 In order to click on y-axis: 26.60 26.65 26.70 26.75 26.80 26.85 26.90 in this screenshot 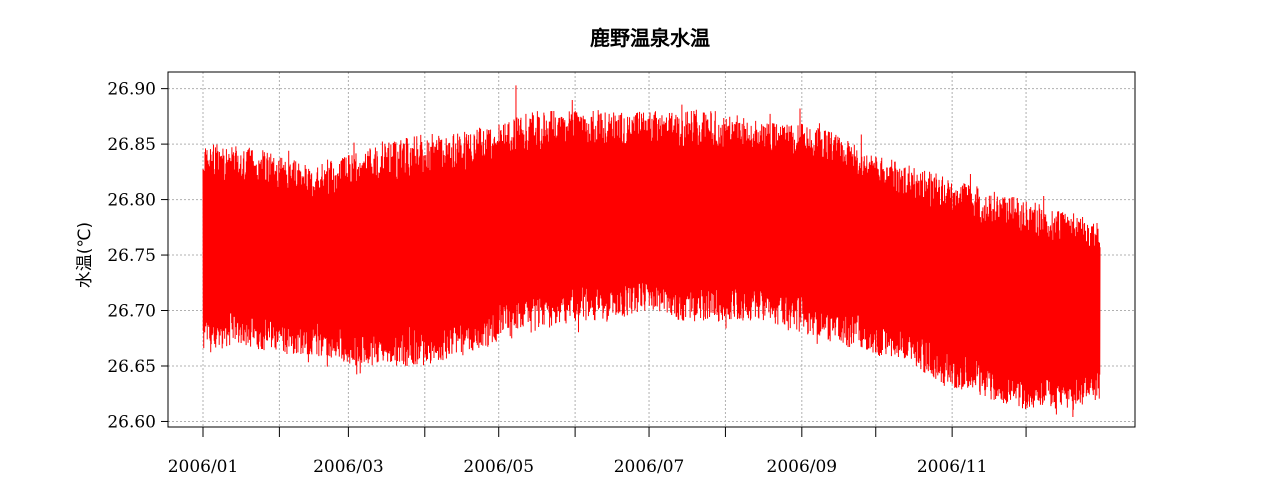, I will do `click(137, 256)`.